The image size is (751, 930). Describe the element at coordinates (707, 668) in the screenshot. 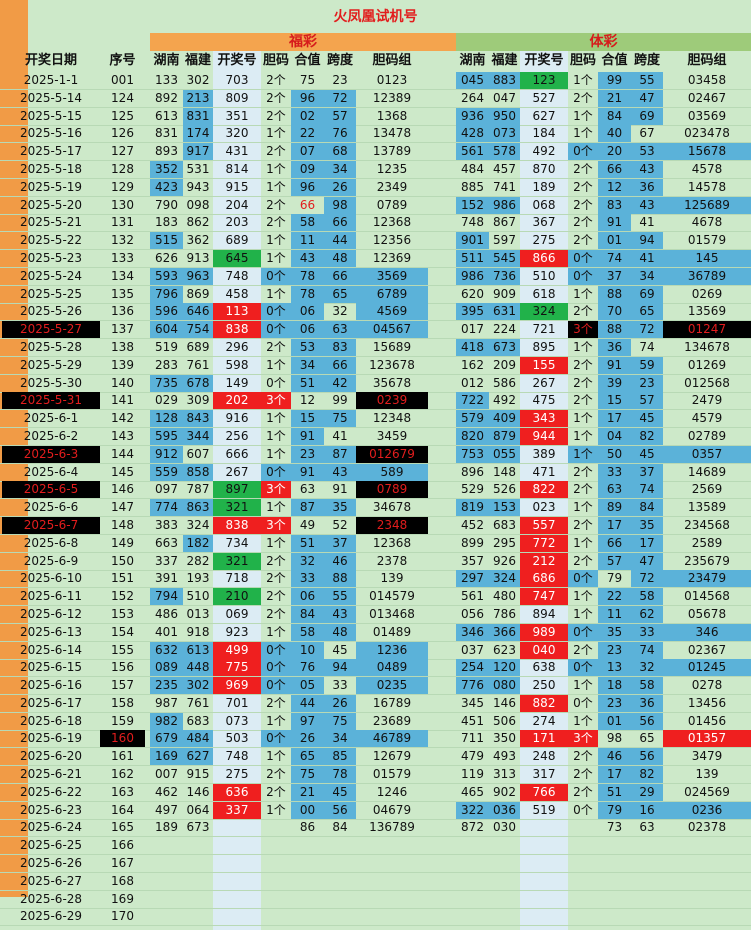

I see `ticai-group-cell: 01245` at that location.